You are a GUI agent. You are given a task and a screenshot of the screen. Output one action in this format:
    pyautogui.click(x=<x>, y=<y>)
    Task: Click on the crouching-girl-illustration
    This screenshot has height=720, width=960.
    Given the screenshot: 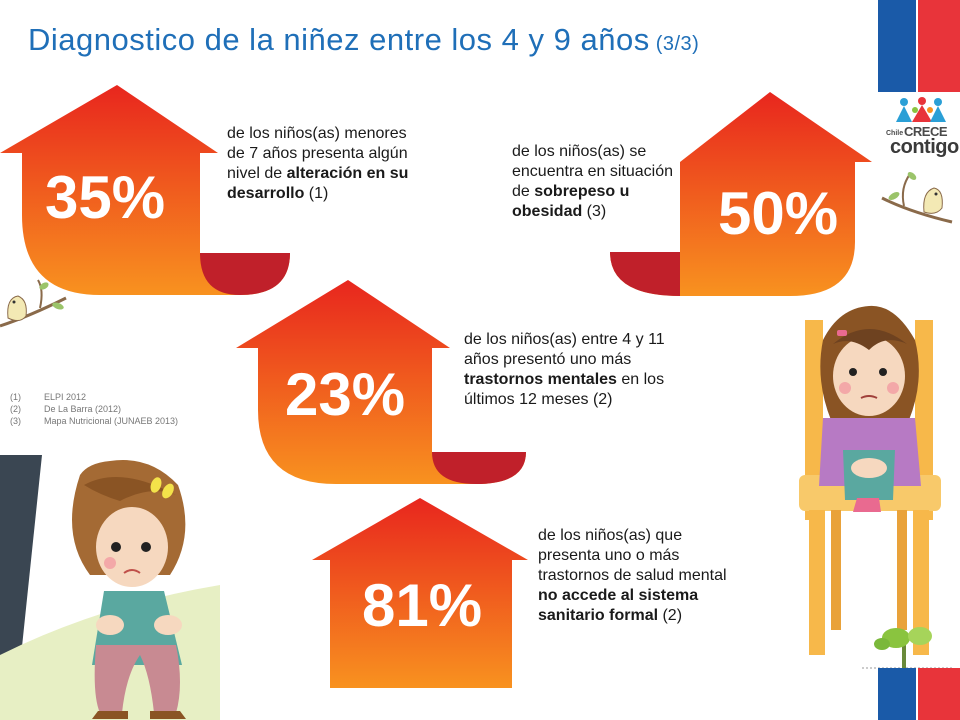 What is the action you would take?
    pyautogui.click(x=110, y=587)
    